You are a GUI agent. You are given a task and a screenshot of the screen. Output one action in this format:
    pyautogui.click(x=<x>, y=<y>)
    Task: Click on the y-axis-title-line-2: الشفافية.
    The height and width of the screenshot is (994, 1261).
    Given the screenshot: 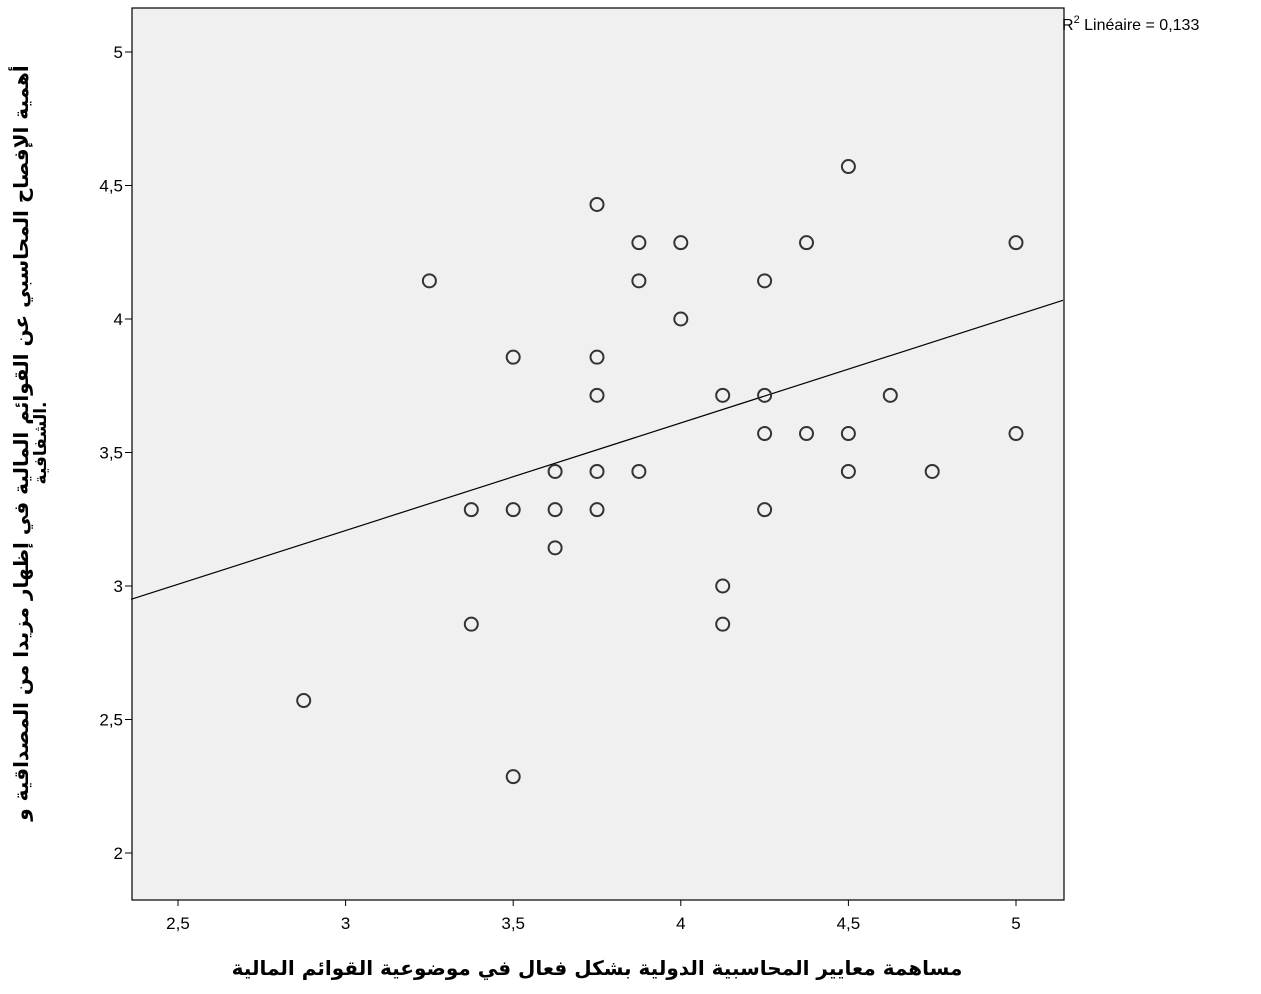 What is the action you would take?
    pyautogui.click(x=41, y=443)
    